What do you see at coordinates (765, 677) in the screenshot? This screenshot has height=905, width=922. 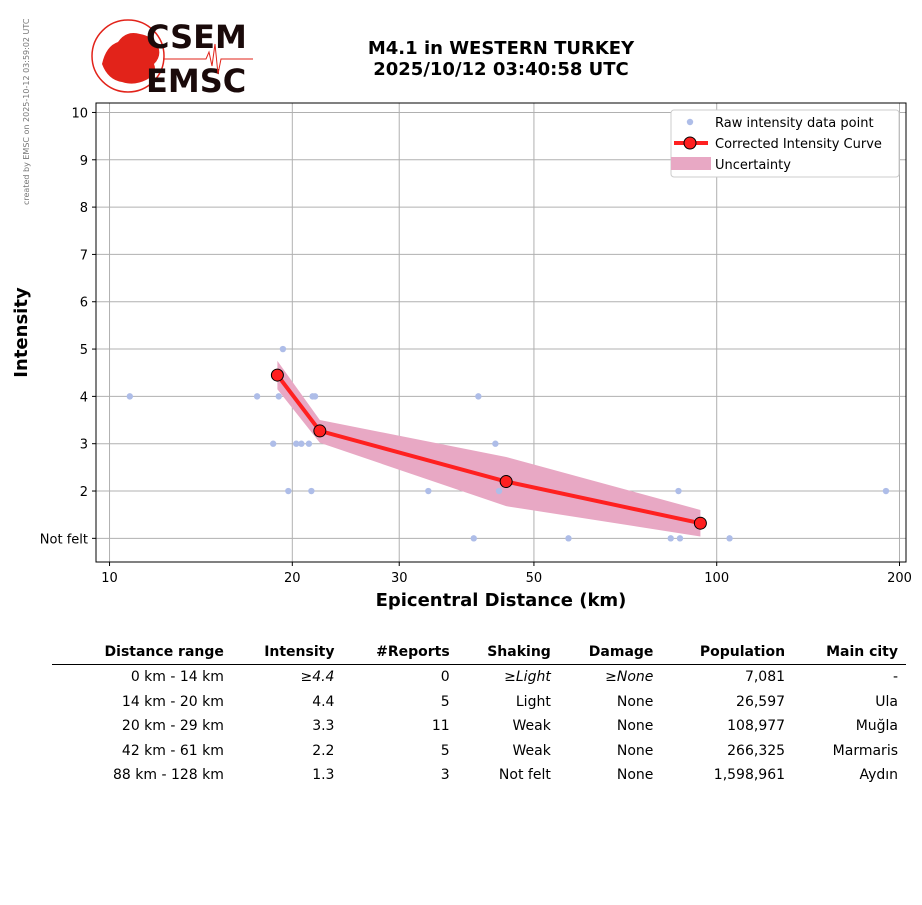 I see `table-cell: 7,081` at bounding box center [765, 677].